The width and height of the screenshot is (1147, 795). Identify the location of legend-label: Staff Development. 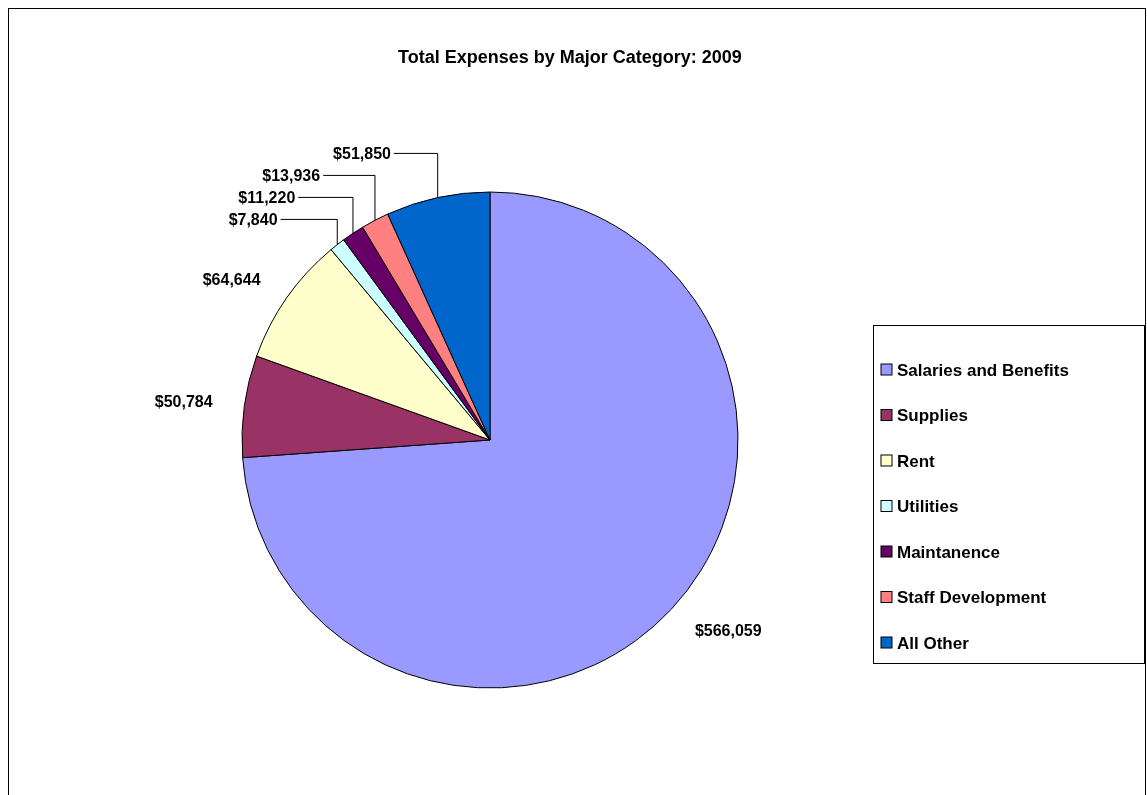
(972, 598).